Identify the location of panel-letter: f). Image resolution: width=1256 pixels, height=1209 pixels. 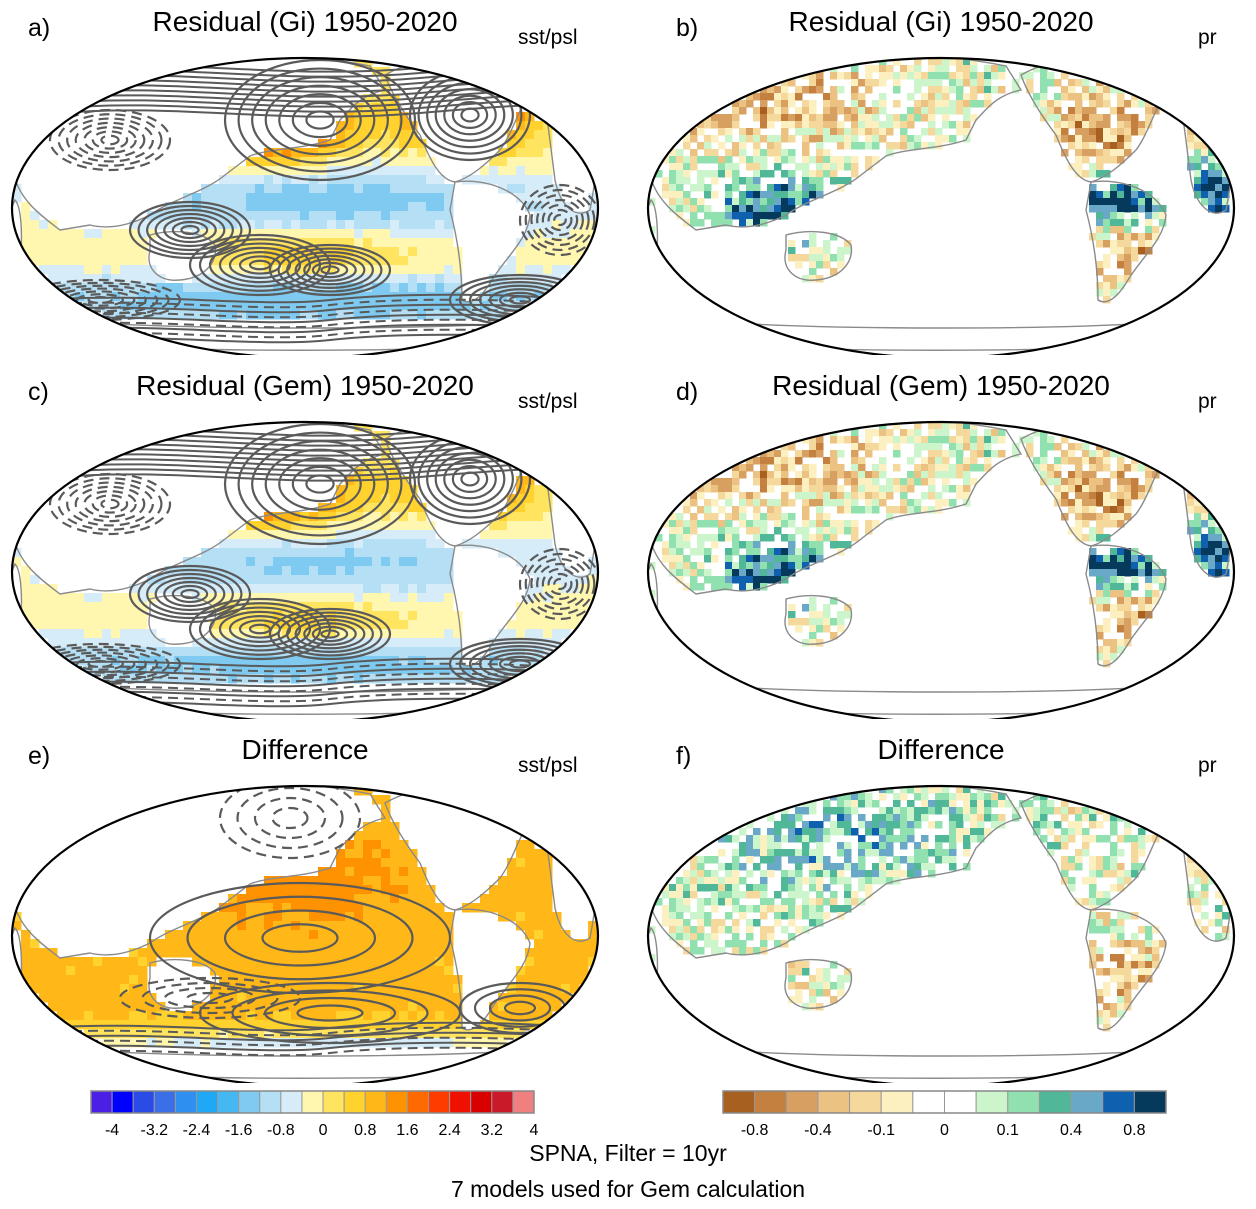
(684, 756).